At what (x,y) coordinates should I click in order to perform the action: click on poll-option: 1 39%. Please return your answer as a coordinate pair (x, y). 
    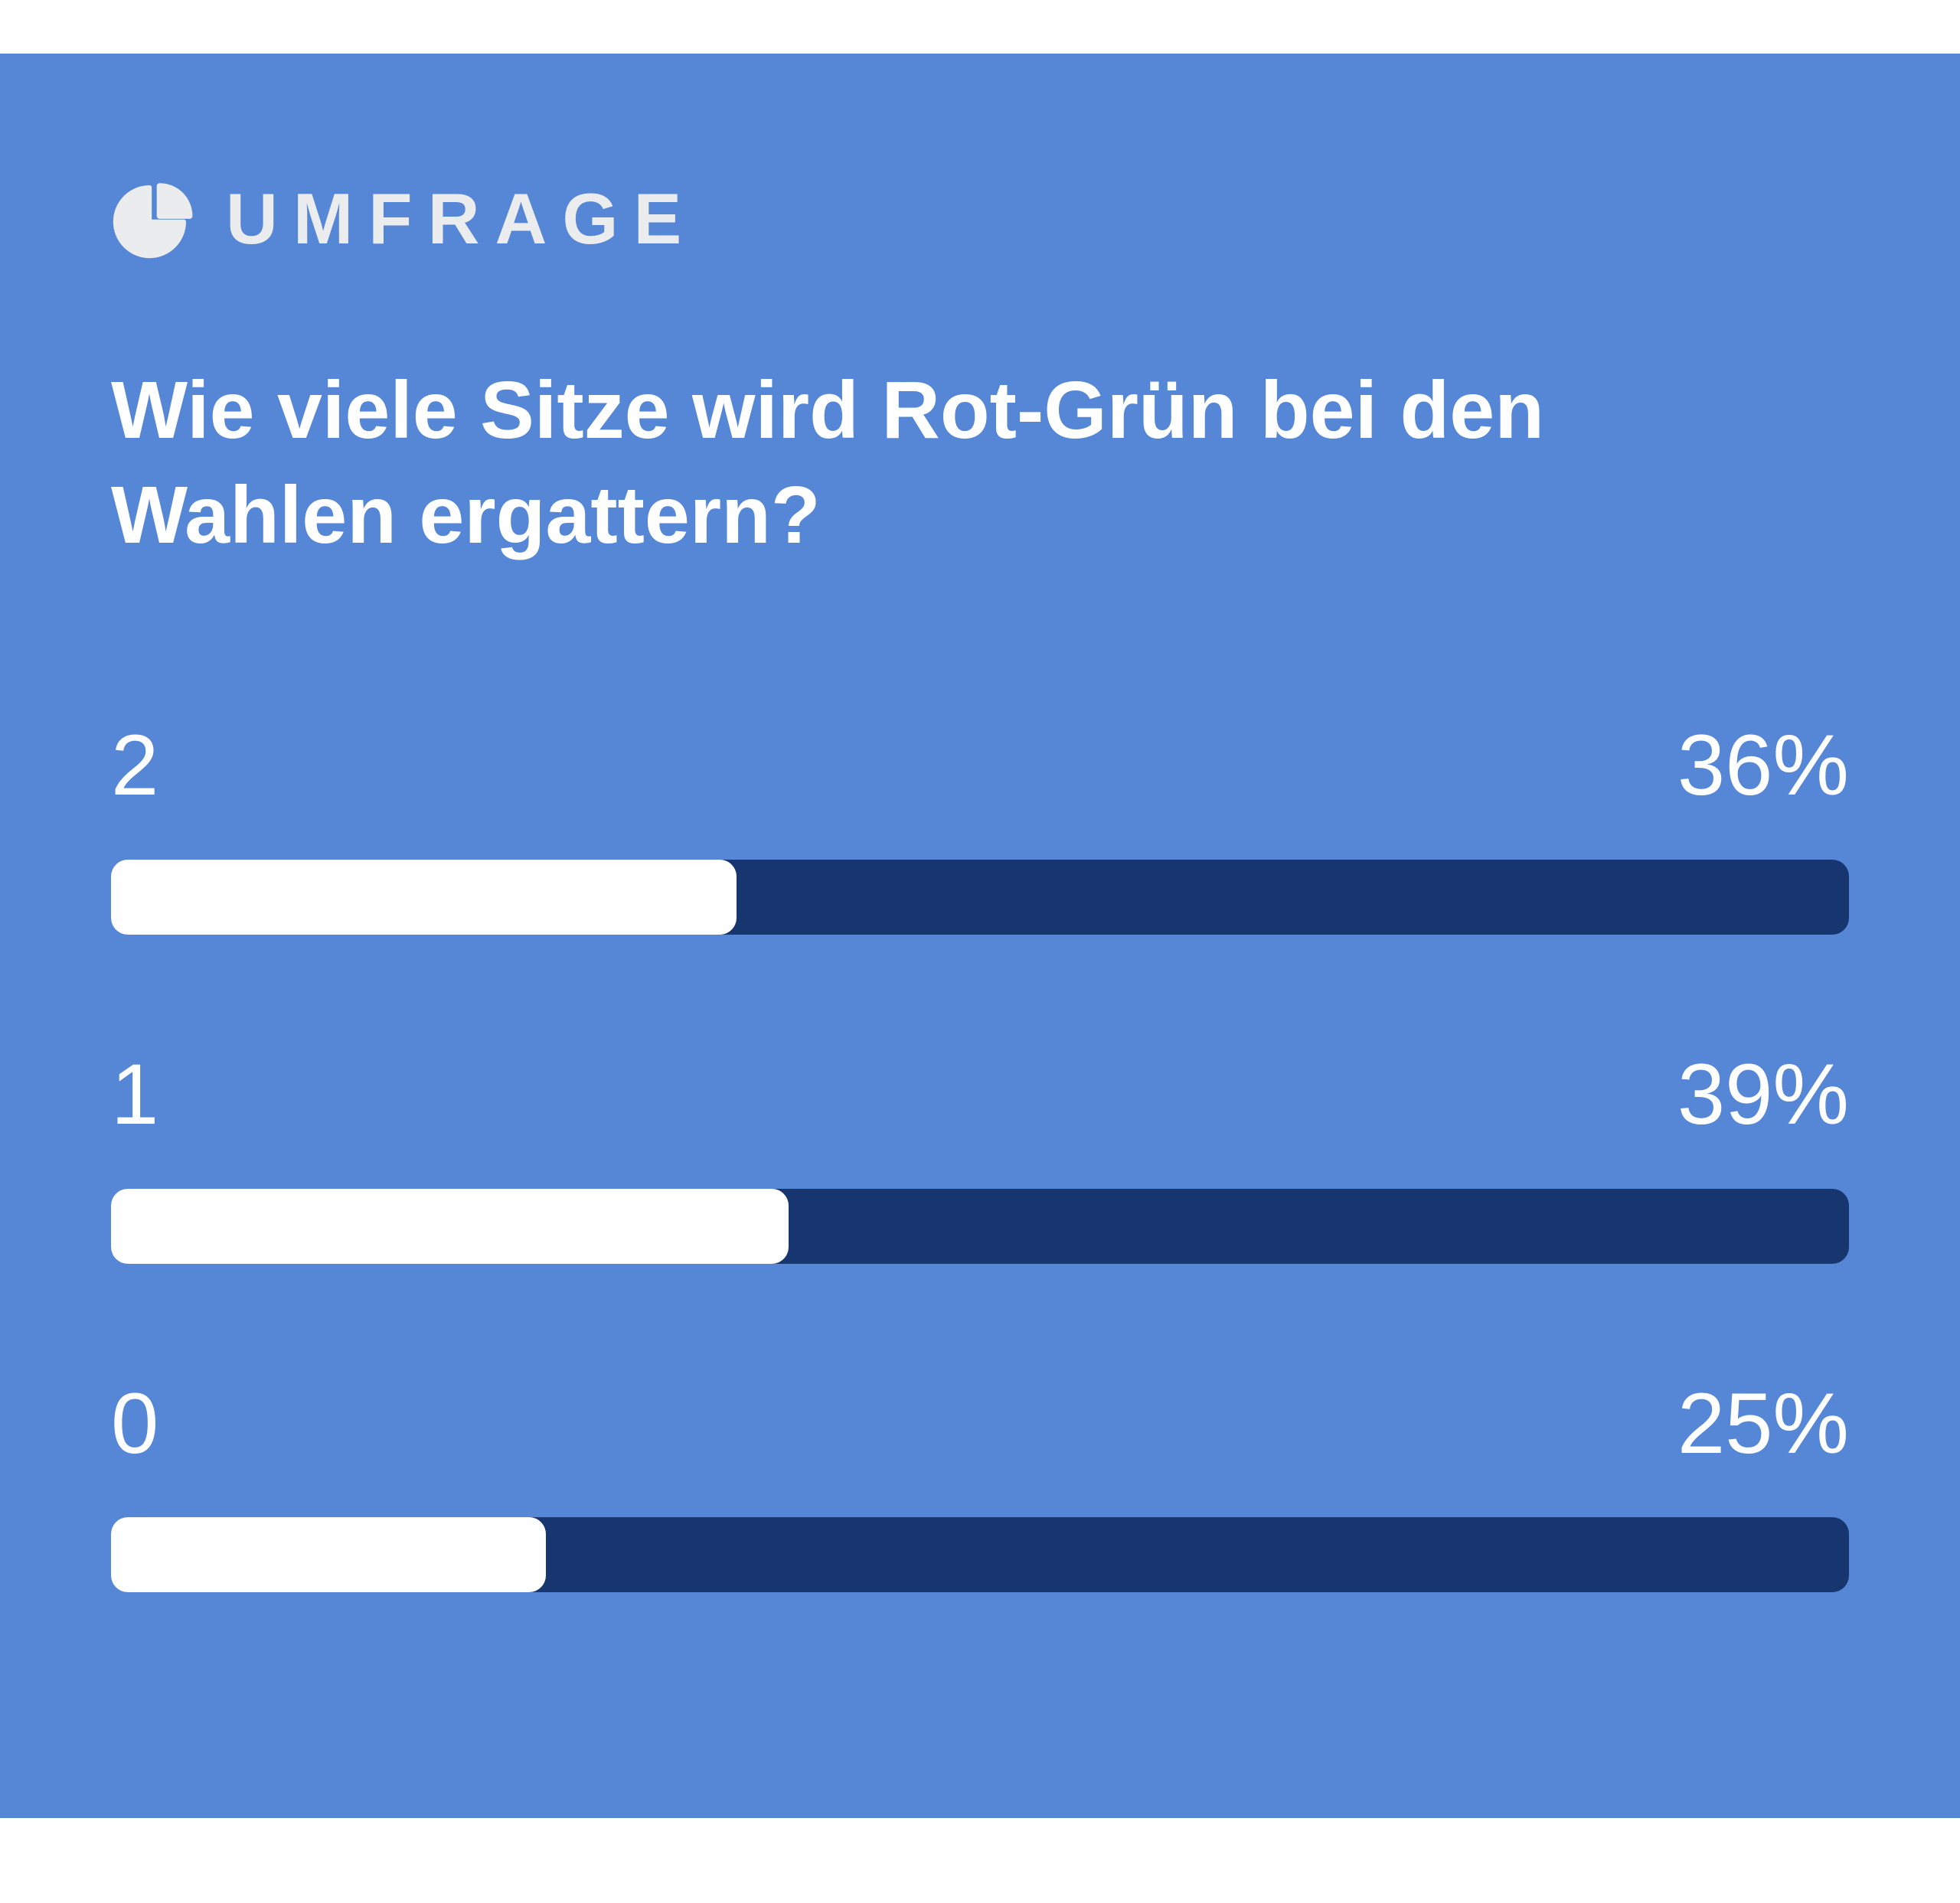
    Looking at the image, I should click on (980, 1156).